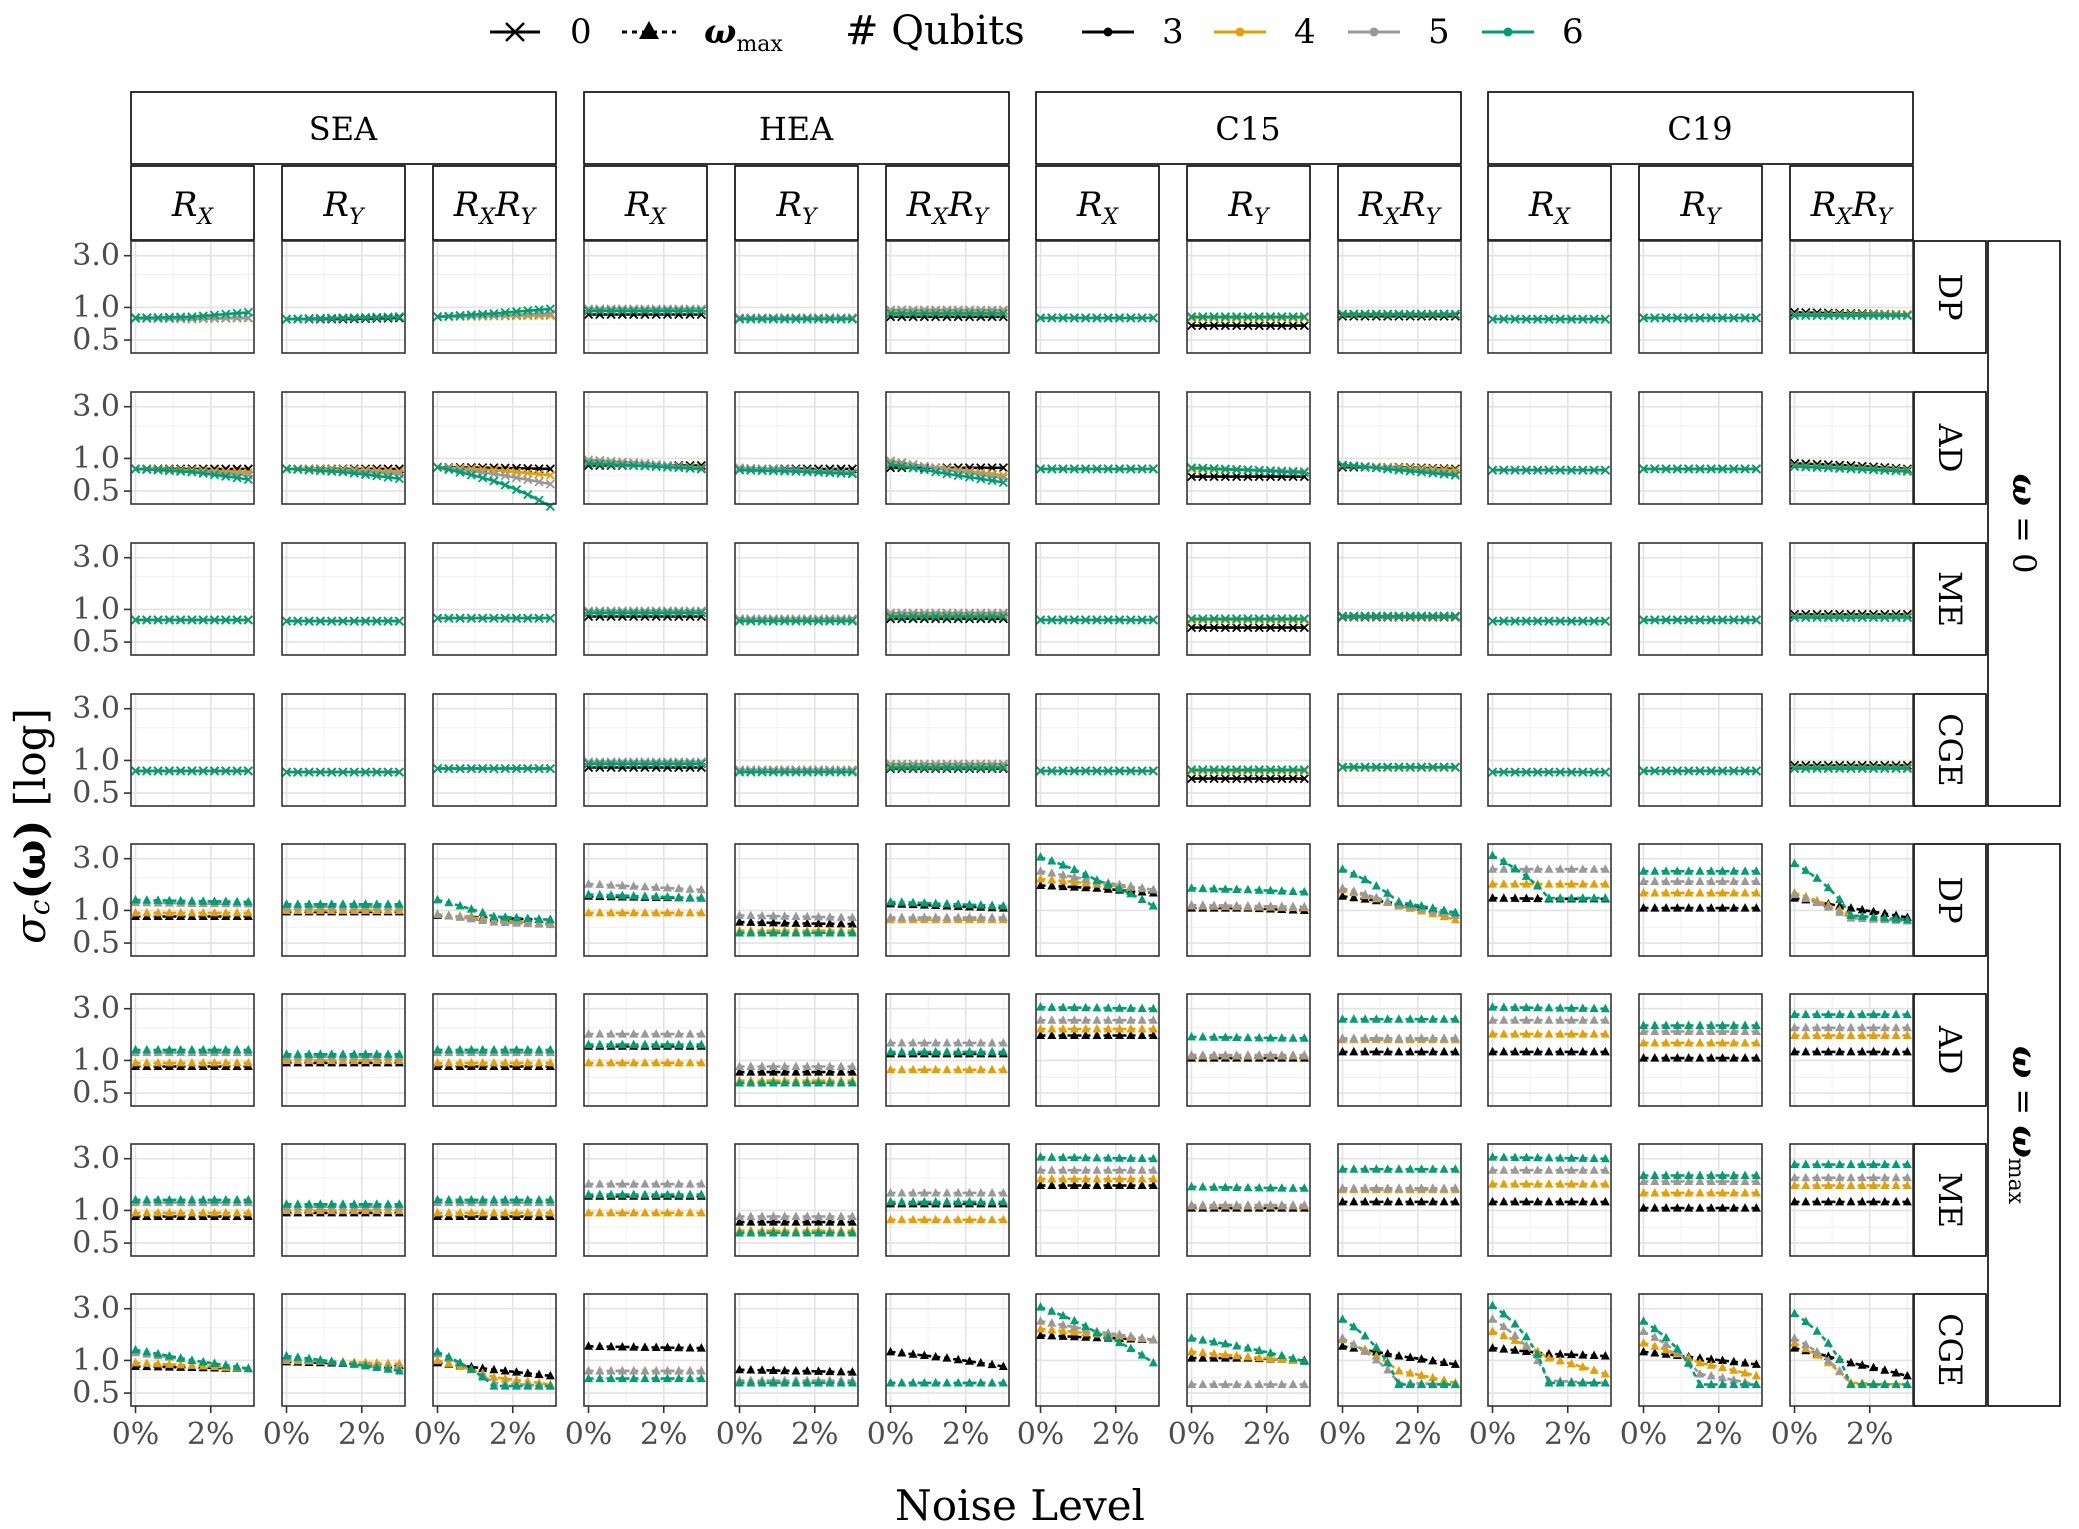 This screenshot has width=2079, height=1529. Describe the element at coordinates (796, 128) in the screenshot. I see `strip-ansatz-HEA` at that location.